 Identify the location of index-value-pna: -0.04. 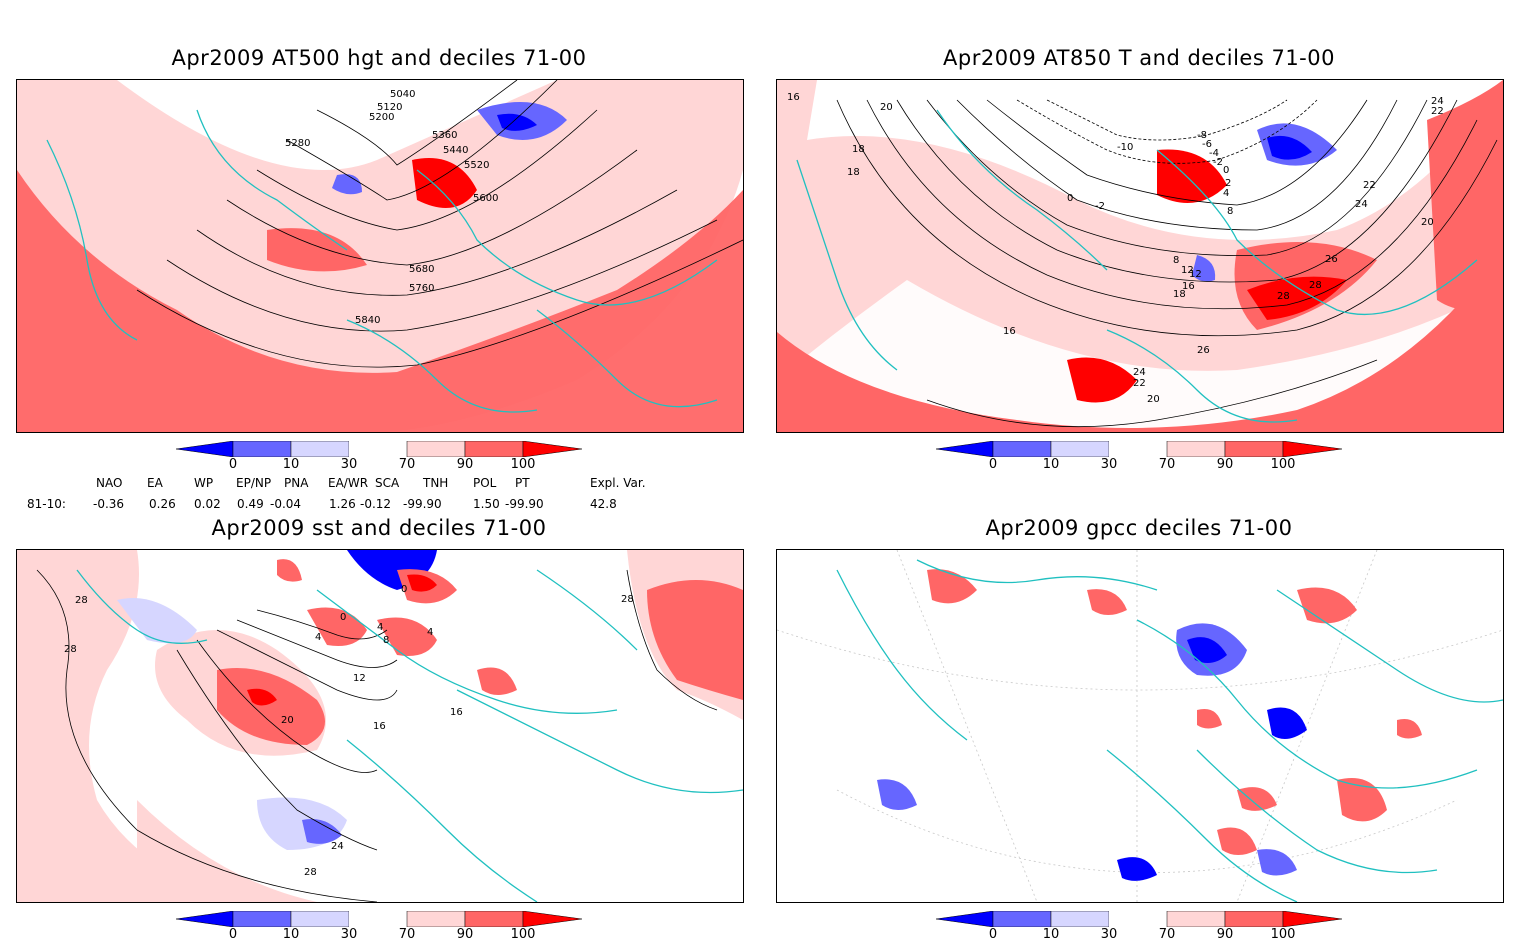
(286, 504).